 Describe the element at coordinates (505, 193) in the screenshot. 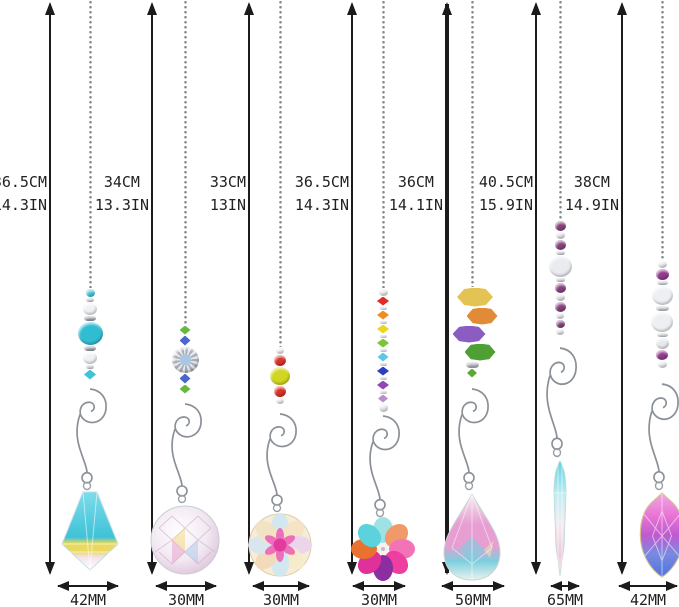

I see `length-label-6: 40.5CM 15.9IN` at that location.